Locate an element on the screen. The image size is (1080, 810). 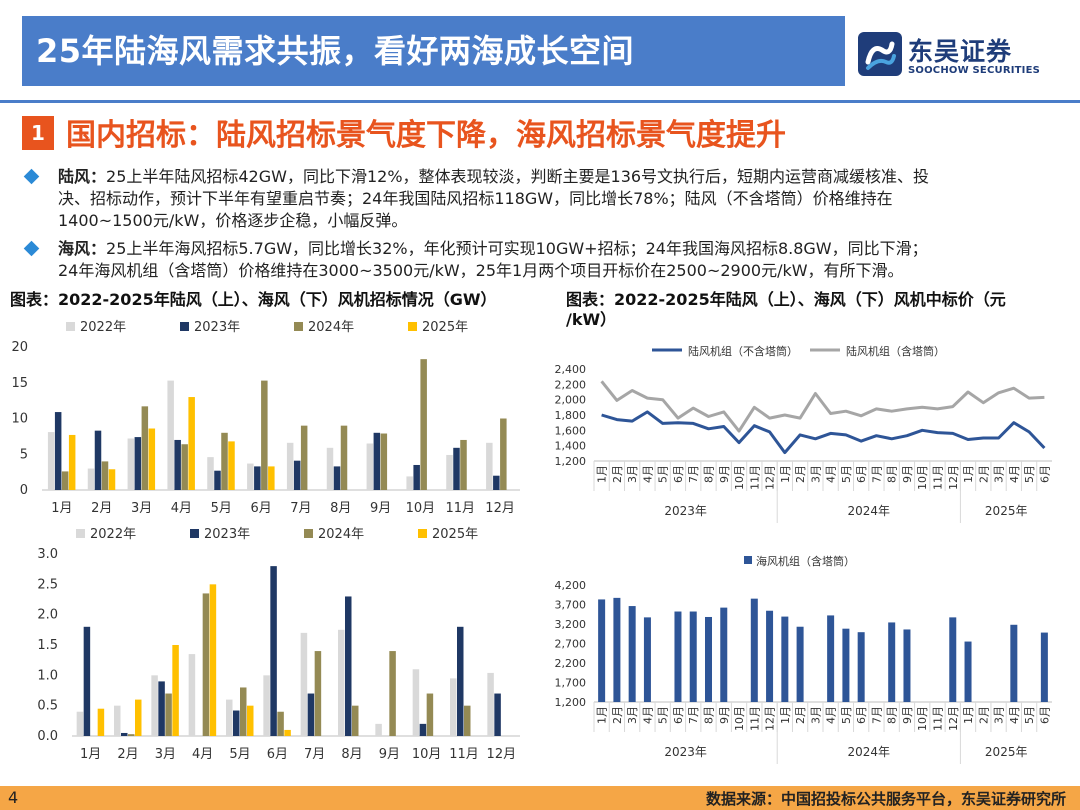
y-tick-label: 2,400 is located at coordinates (571, 369).